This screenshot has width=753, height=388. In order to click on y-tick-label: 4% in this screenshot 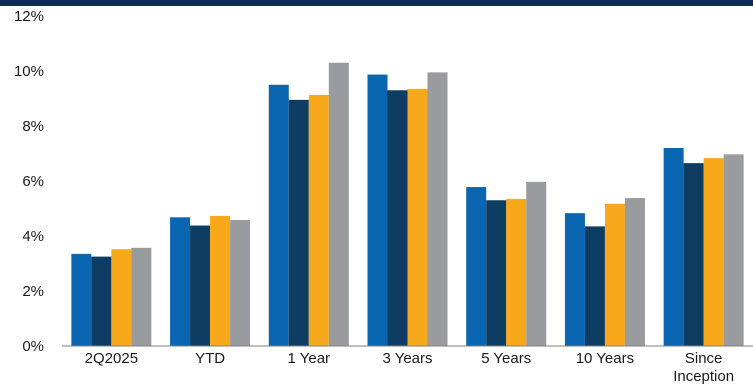, I will do `click(33, 236)`.